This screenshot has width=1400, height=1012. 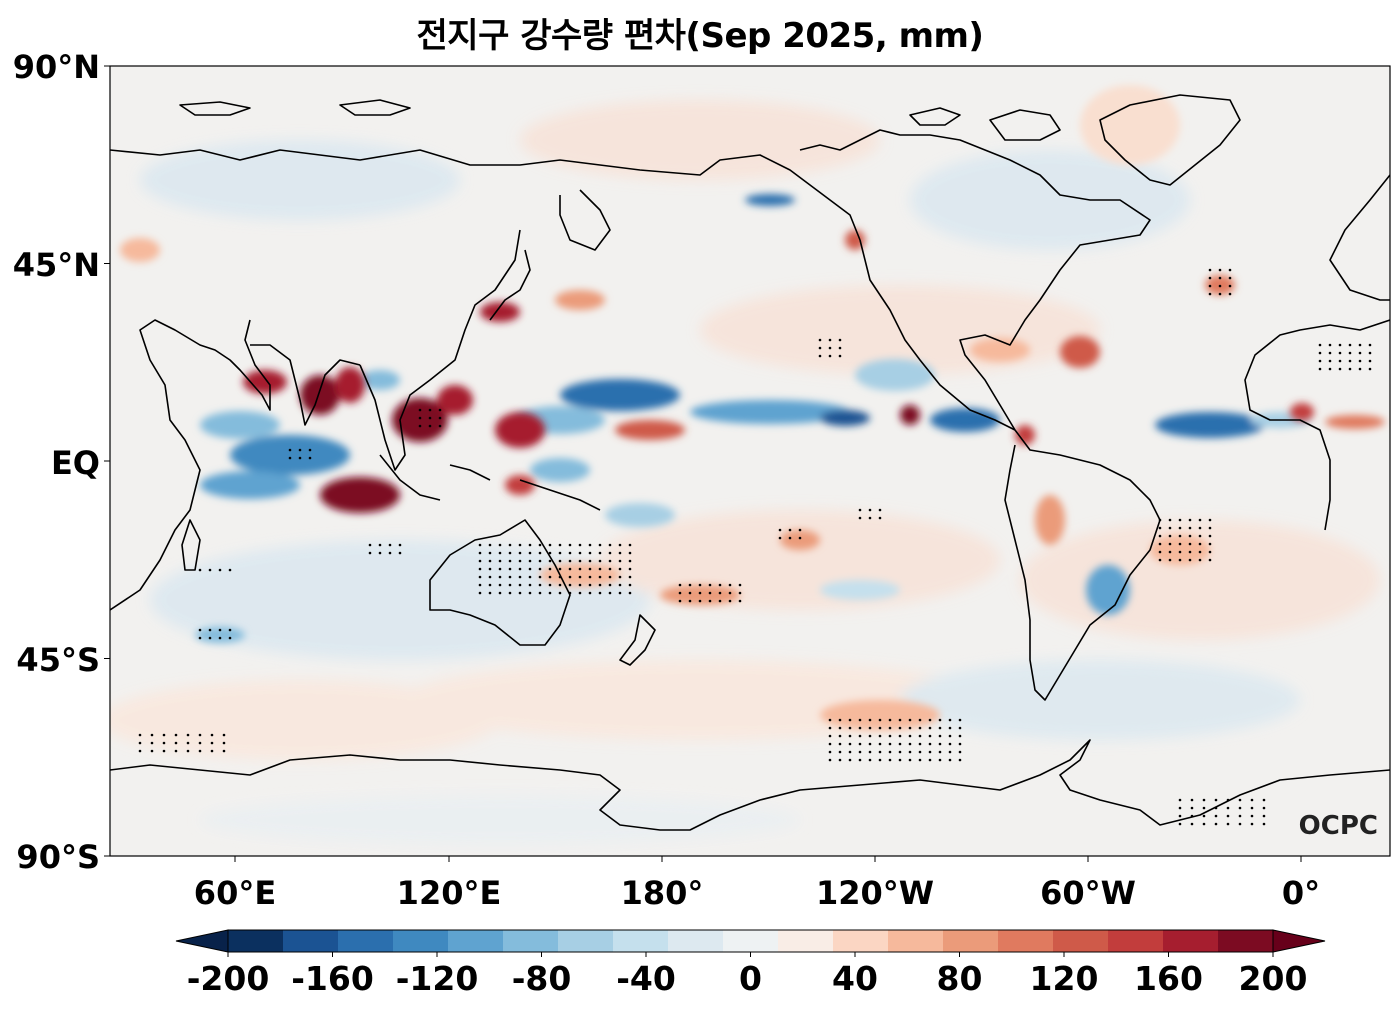 I want to click on colorbar-extend-min, so click(x=202, y=941).